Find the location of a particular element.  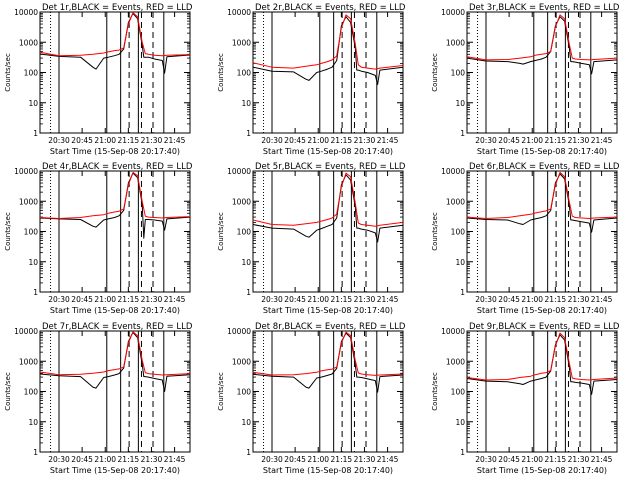

panel-title: Det 4r,BLACK = Events, RED = LLD is located at coordinates (117, 167).